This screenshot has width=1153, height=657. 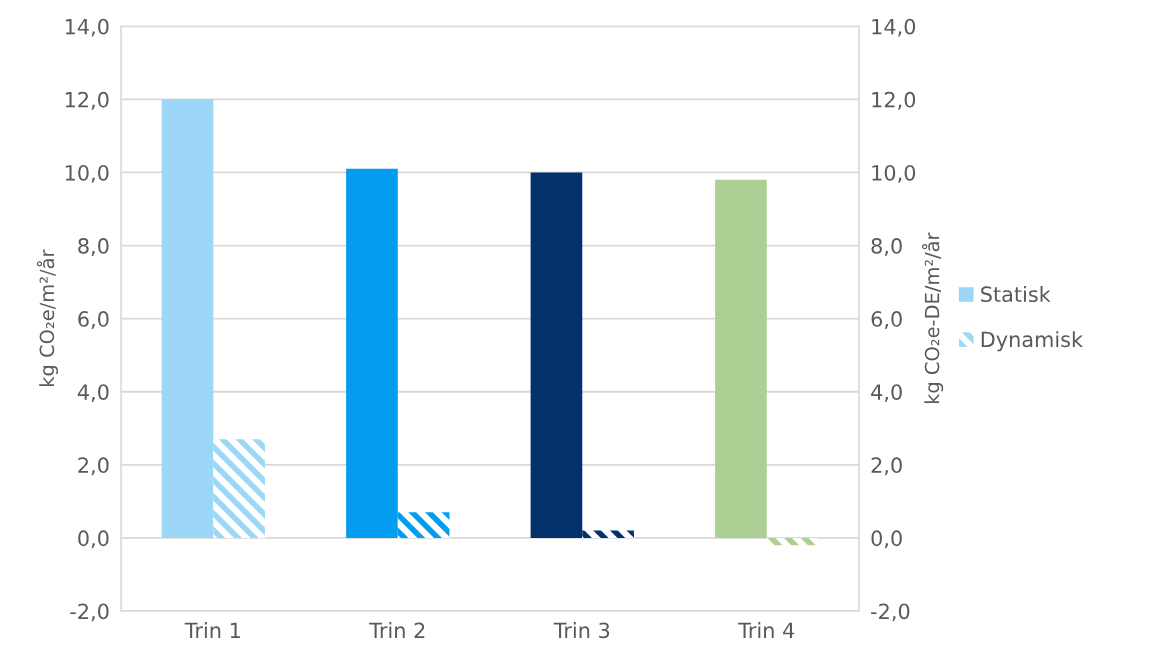 I want to click on y-tick-label: 14,0, so click(x=87, y=27).